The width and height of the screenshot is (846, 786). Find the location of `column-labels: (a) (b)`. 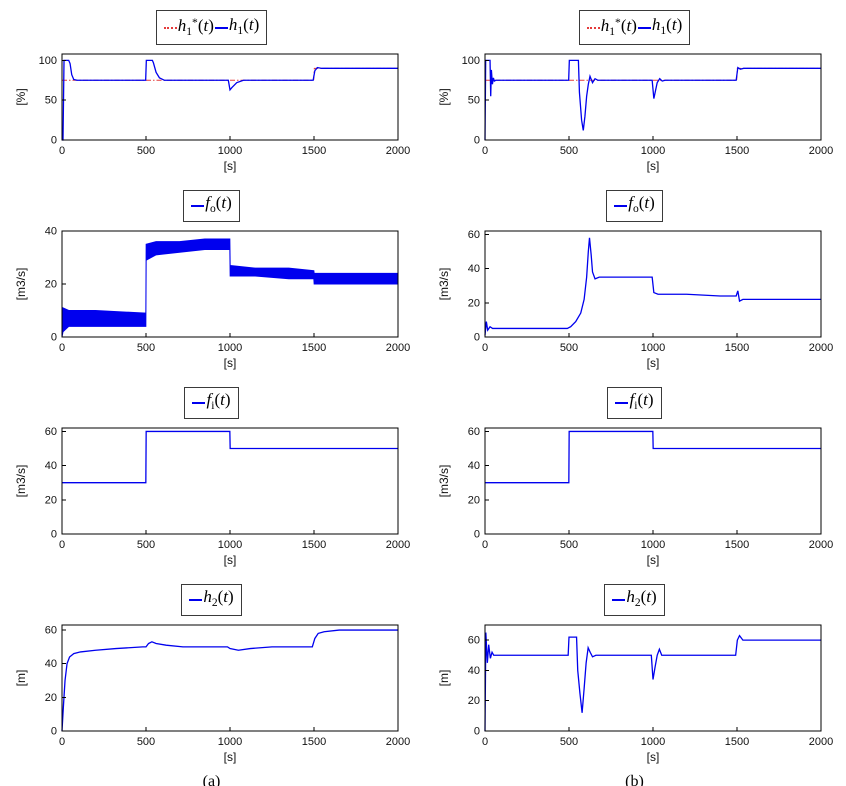

column-labels: (a) (b) is located at coordinates (423, 779).